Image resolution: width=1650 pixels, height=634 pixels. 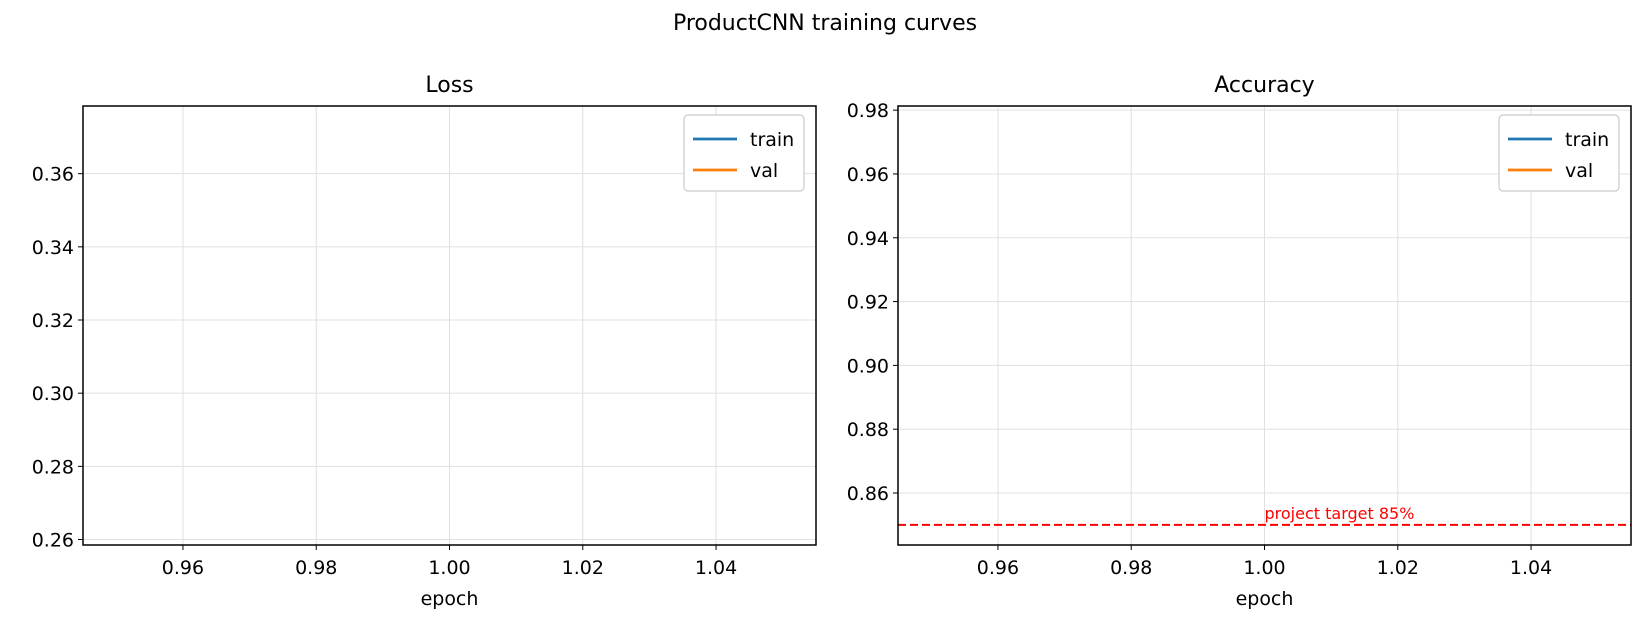 What do you see at coordinates (868, 239) in the screenshot?
I see `y-tick-label: 0.94` at bounding box center [868, 239].